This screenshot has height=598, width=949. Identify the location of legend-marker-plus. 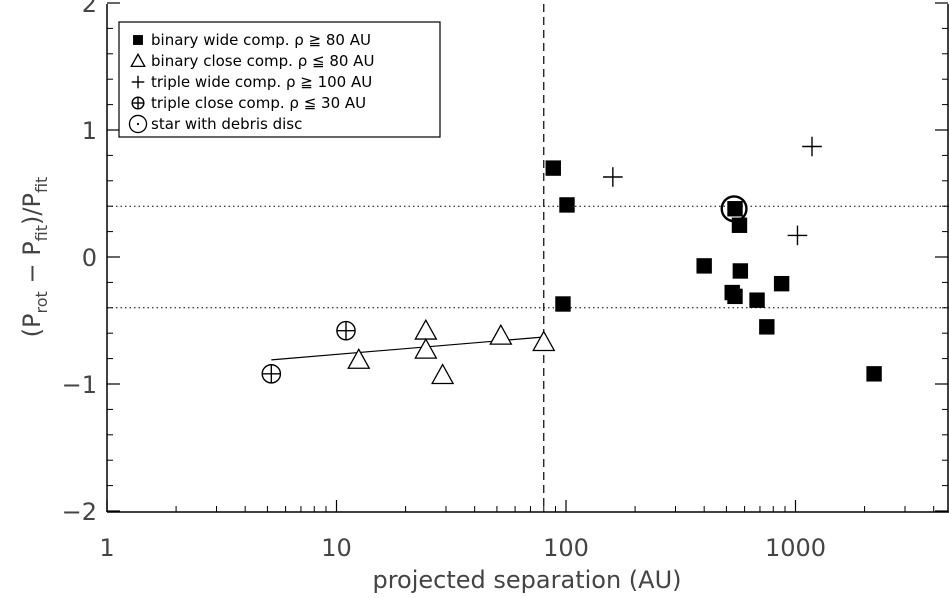
(138, 82).